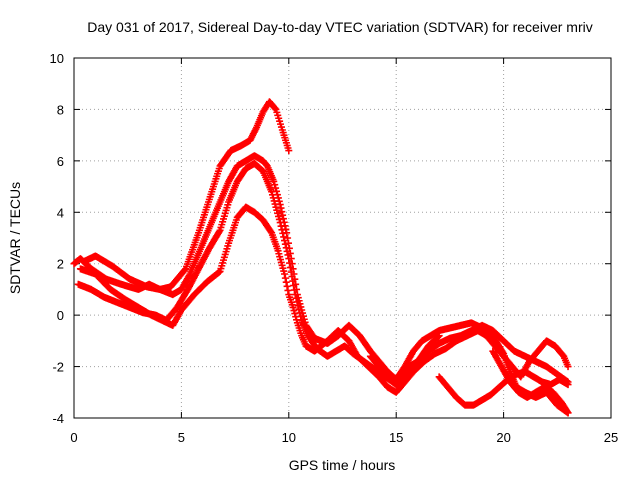 The width and height of the screenshot is (640, 480). I want to click on x-tick-label: 5, so click(181, 437).